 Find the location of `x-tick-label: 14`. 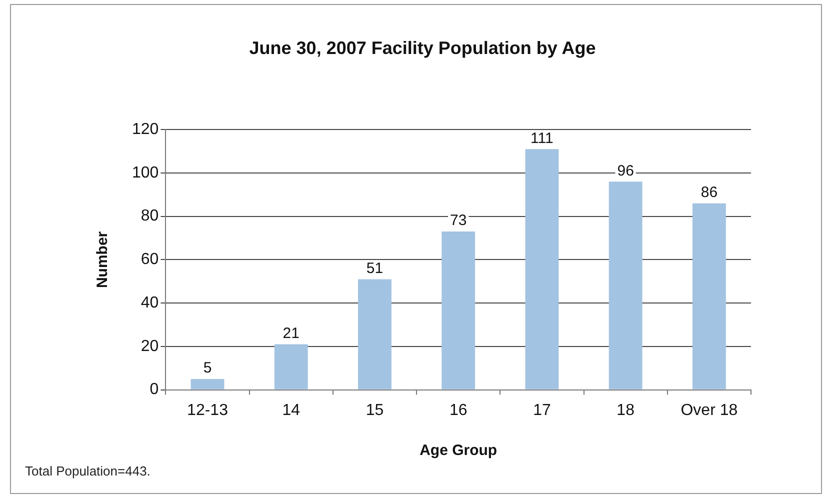

x-tick-label: 14 is located at coordinates (291, 410).